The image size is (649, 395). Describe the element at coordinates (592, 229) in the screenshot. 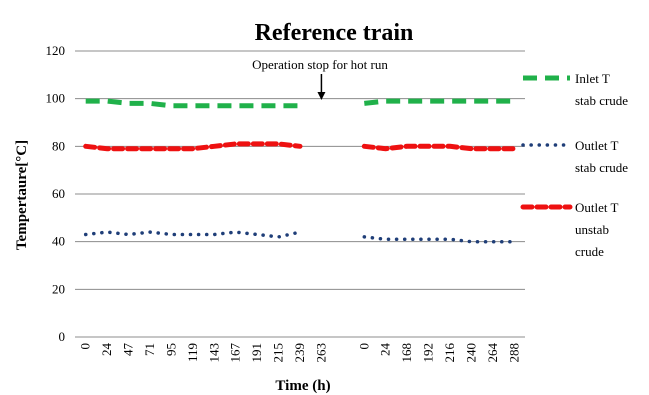

I see `legend-label: unstab` at that location.